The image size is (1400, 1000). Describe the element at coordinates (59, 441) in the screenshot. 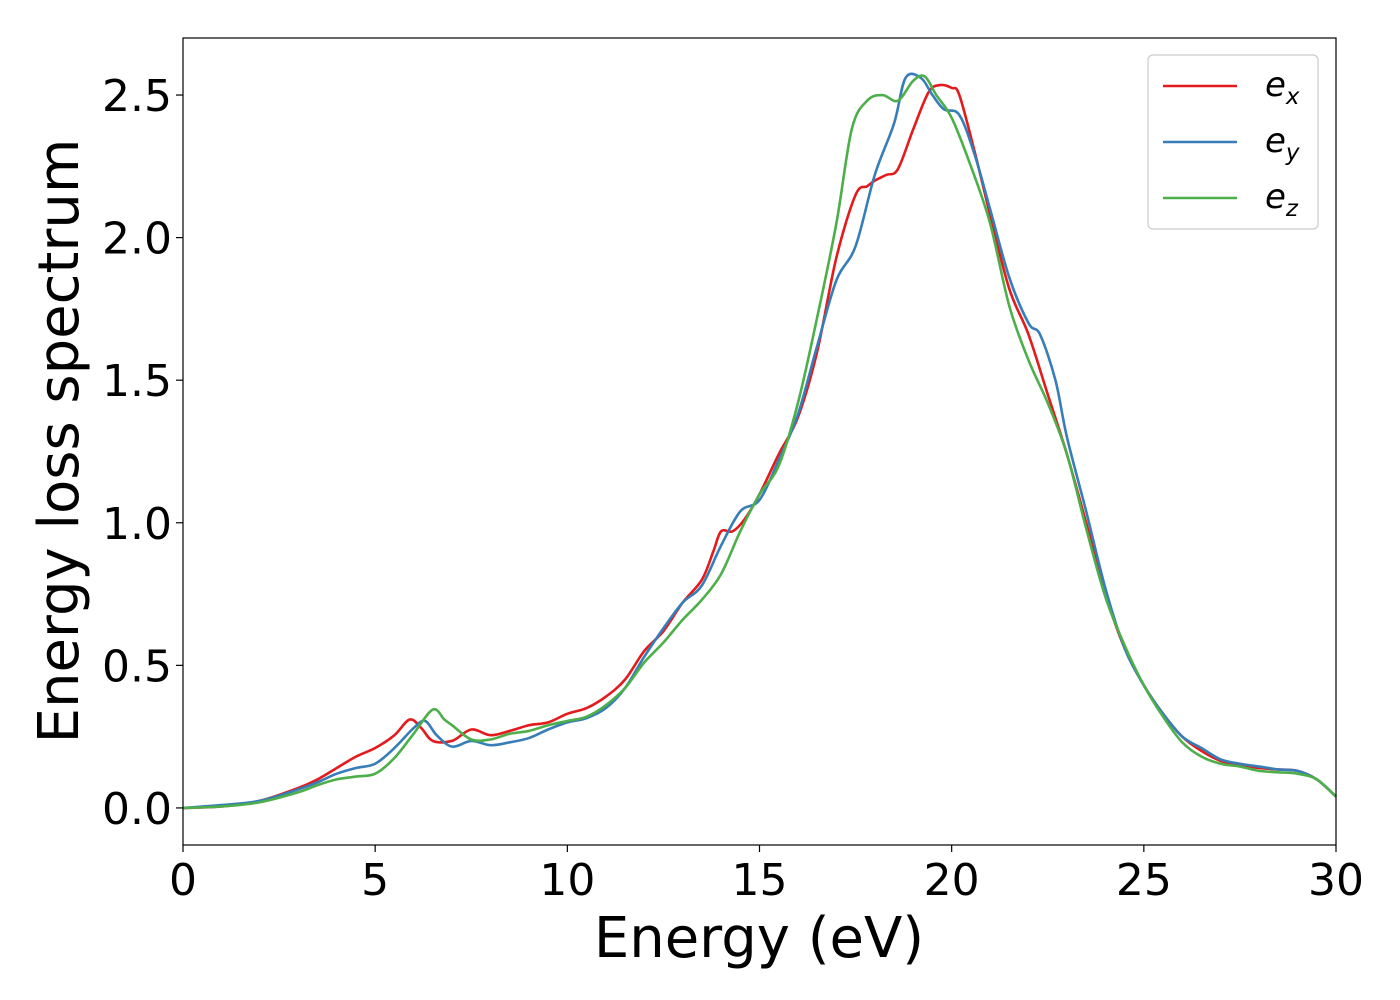

I see `y-axis-title: Energy loss spectrum` at that location.